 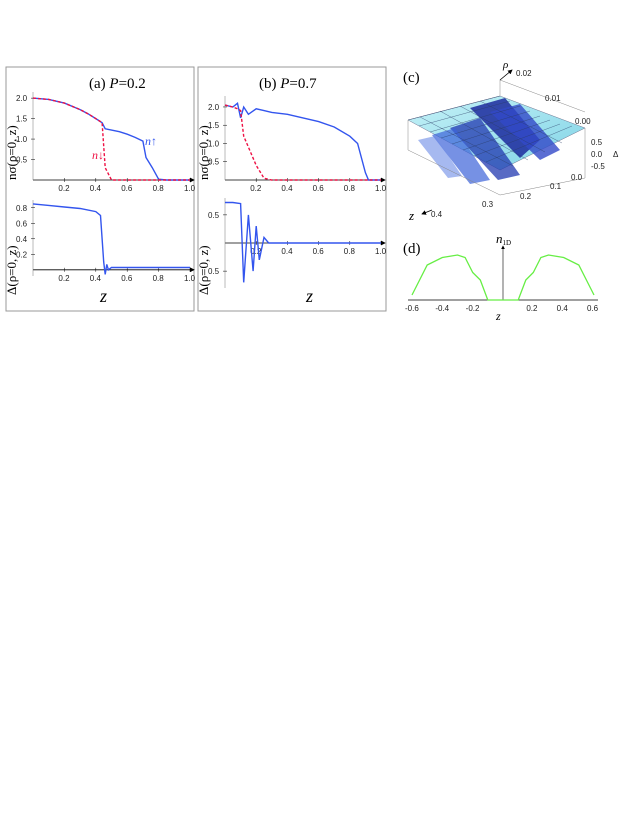 What do you see at coordinates (214, 125) in the screenshot?
I see `b-top-ytick-label-2: 1.5` at bounding box center [214, 125].